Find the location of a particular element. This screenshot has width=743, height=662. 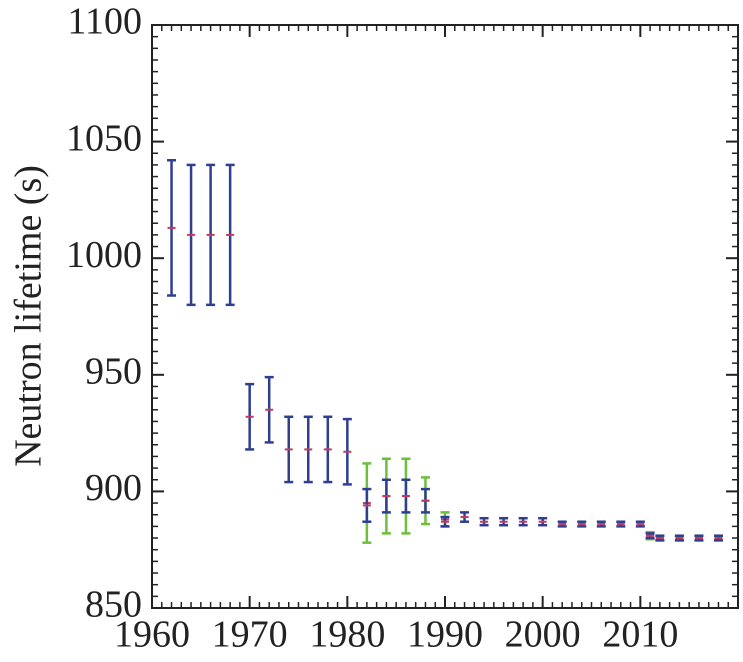

y-tick-label: 1050 is located at coordinates (104, 138).